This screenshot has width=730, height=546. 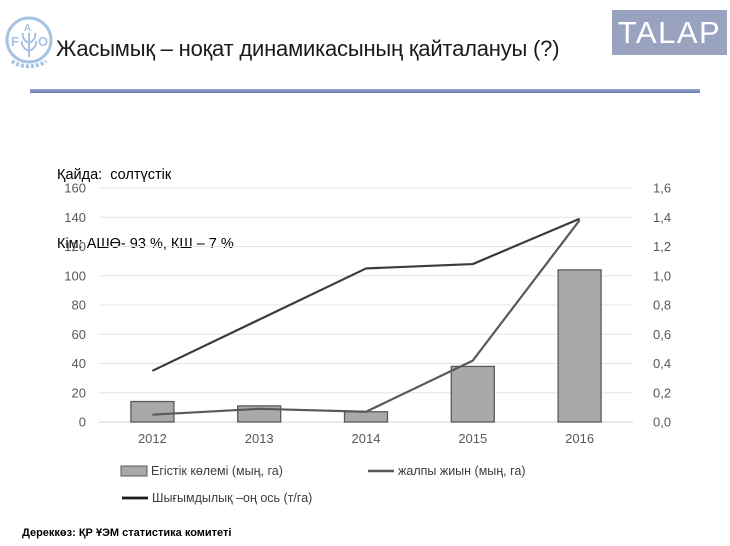 I want to click on x-axis-label: 2015, so click(x=472, y=438).